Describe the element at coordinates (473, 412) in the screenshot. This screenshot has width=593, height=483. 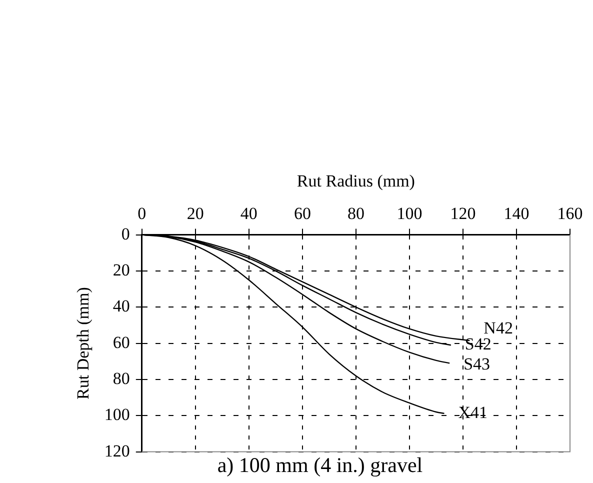
I see `series-label: X41` at that location.